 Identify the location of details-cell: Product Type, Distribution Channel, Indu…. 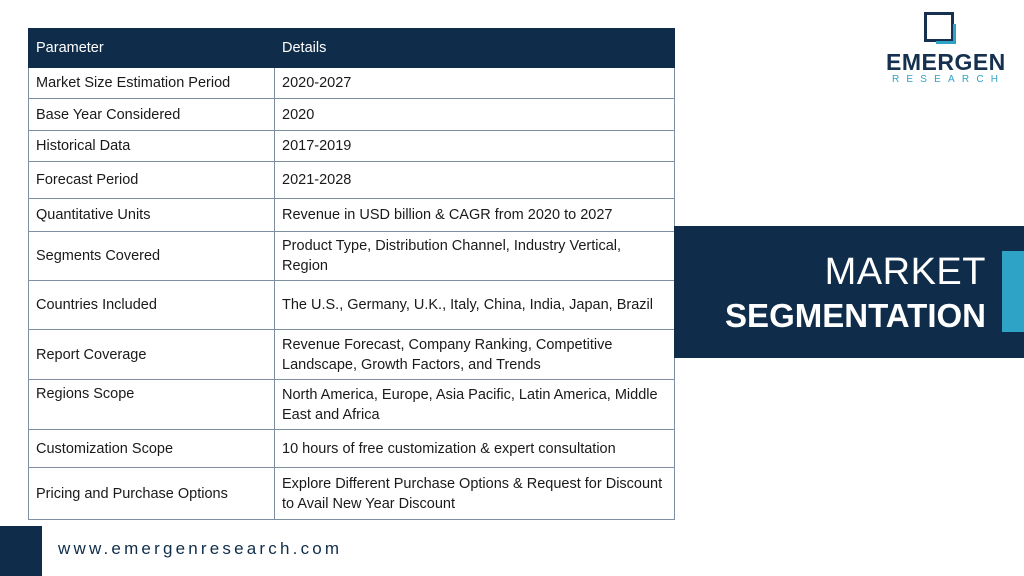
(474, 256).